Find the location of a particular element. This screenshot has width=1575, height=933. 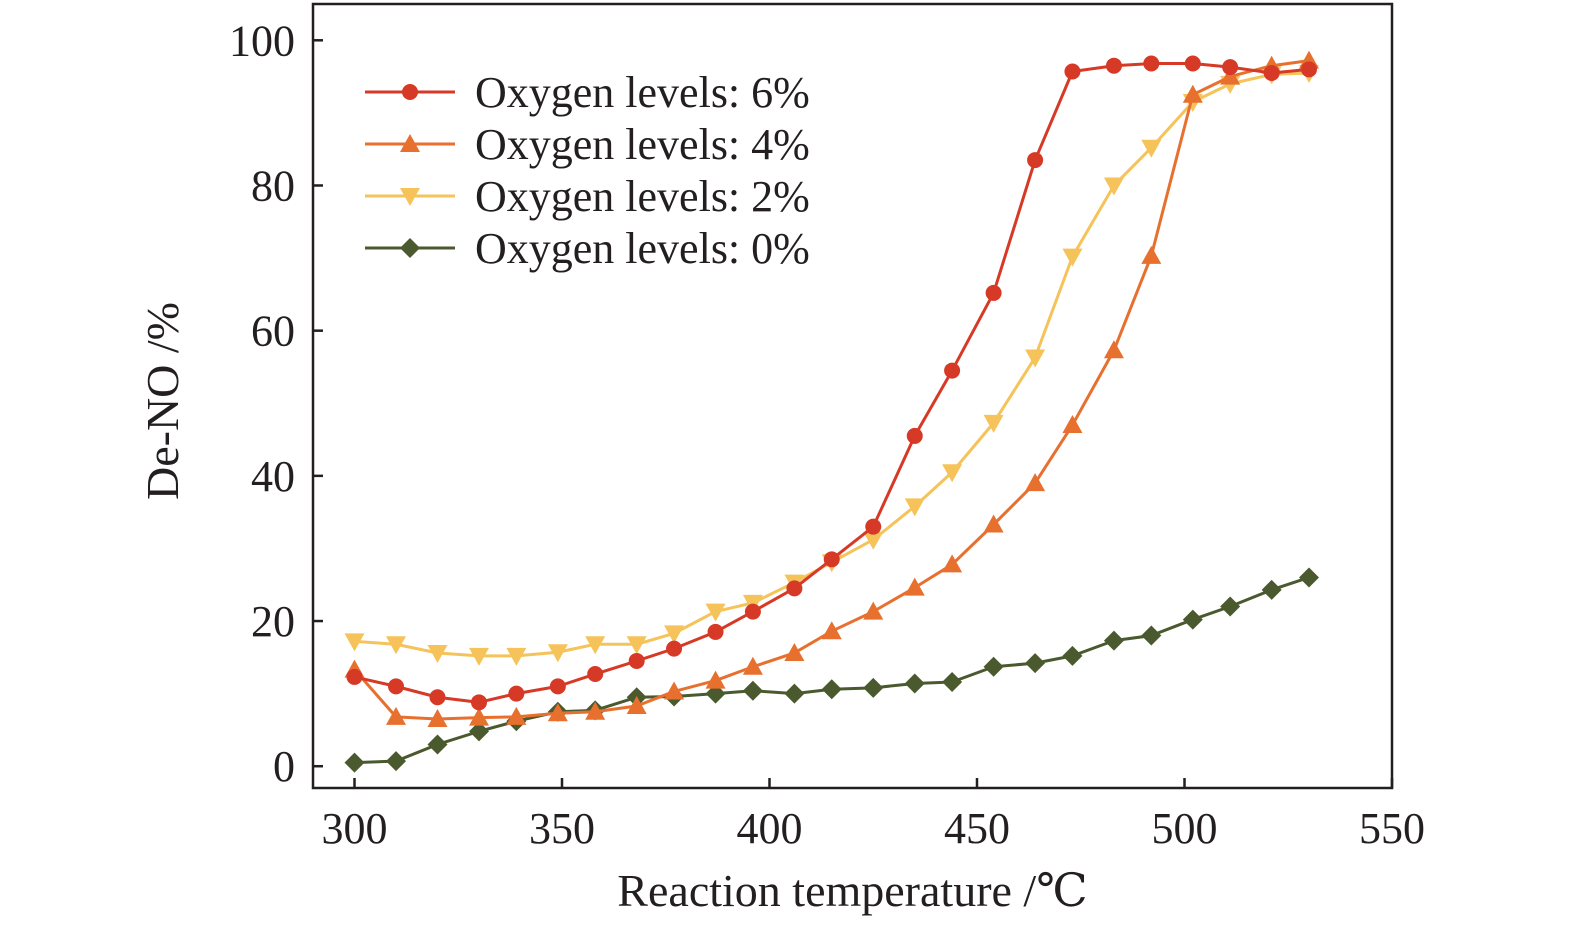

legend-label: Oxygen levels: 2% is located at coordinates (642, 196).